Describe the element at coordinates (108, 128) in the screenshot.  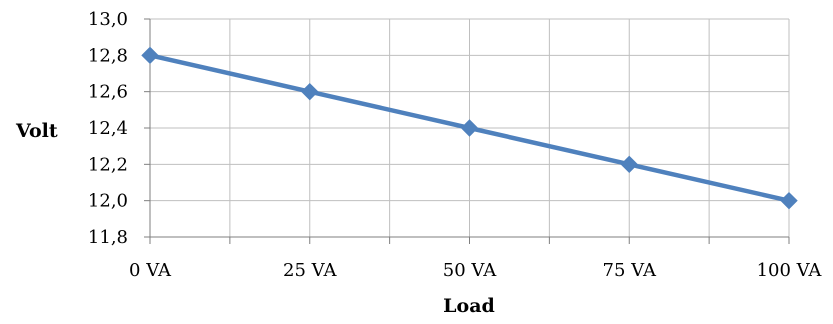
I see `y-tick-label: 12,4` at that location.